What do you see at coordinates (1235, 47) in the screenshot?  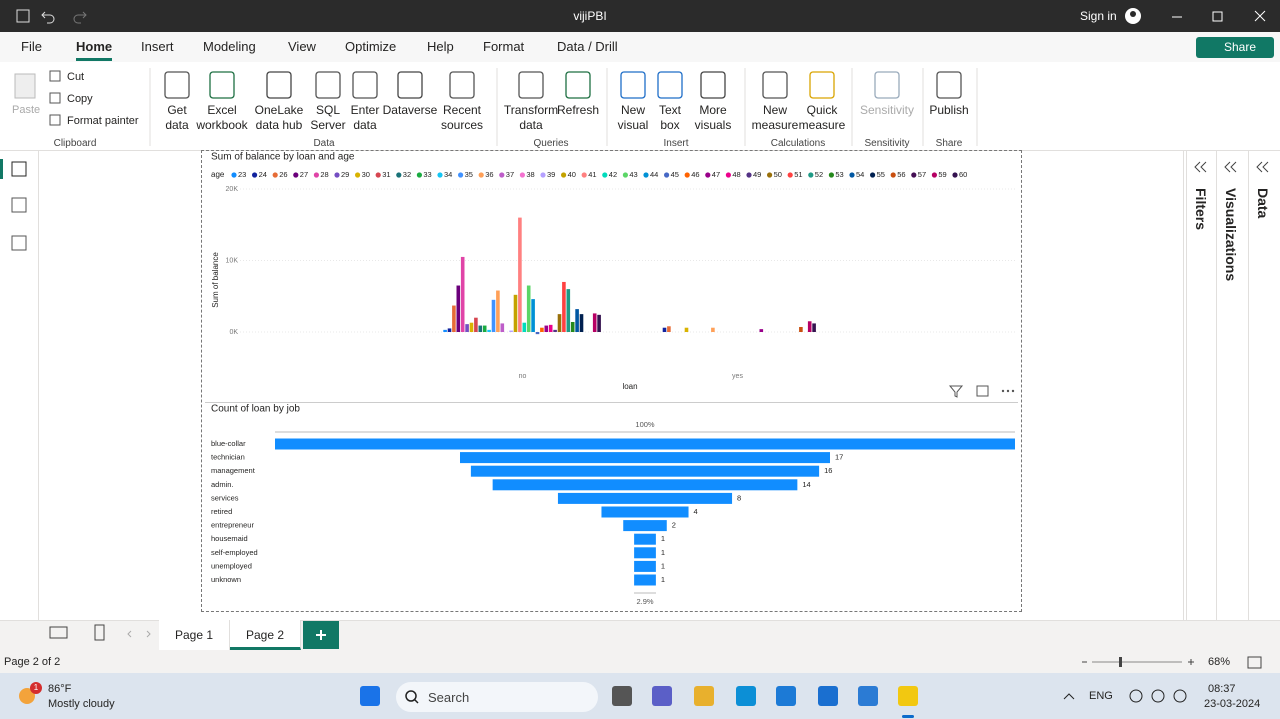 I see `share-button: Share` at bounding box center [1235, 47].